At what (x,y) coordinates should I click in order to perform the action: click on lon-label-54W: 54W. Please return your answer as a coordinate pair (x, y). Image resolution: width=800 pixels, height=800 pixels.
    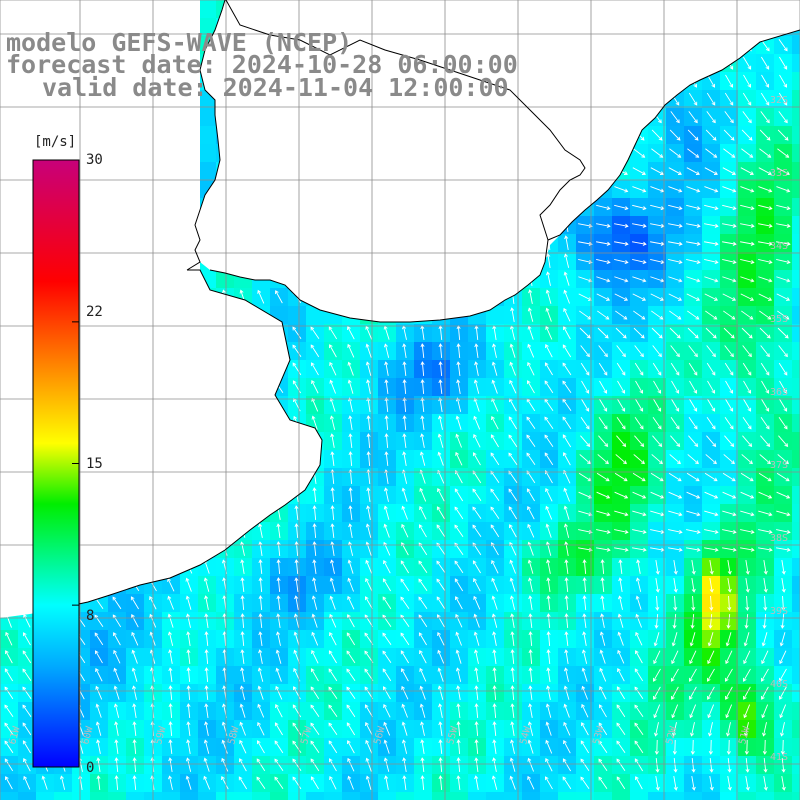
    Looking at the image, I should click on (526, 735).